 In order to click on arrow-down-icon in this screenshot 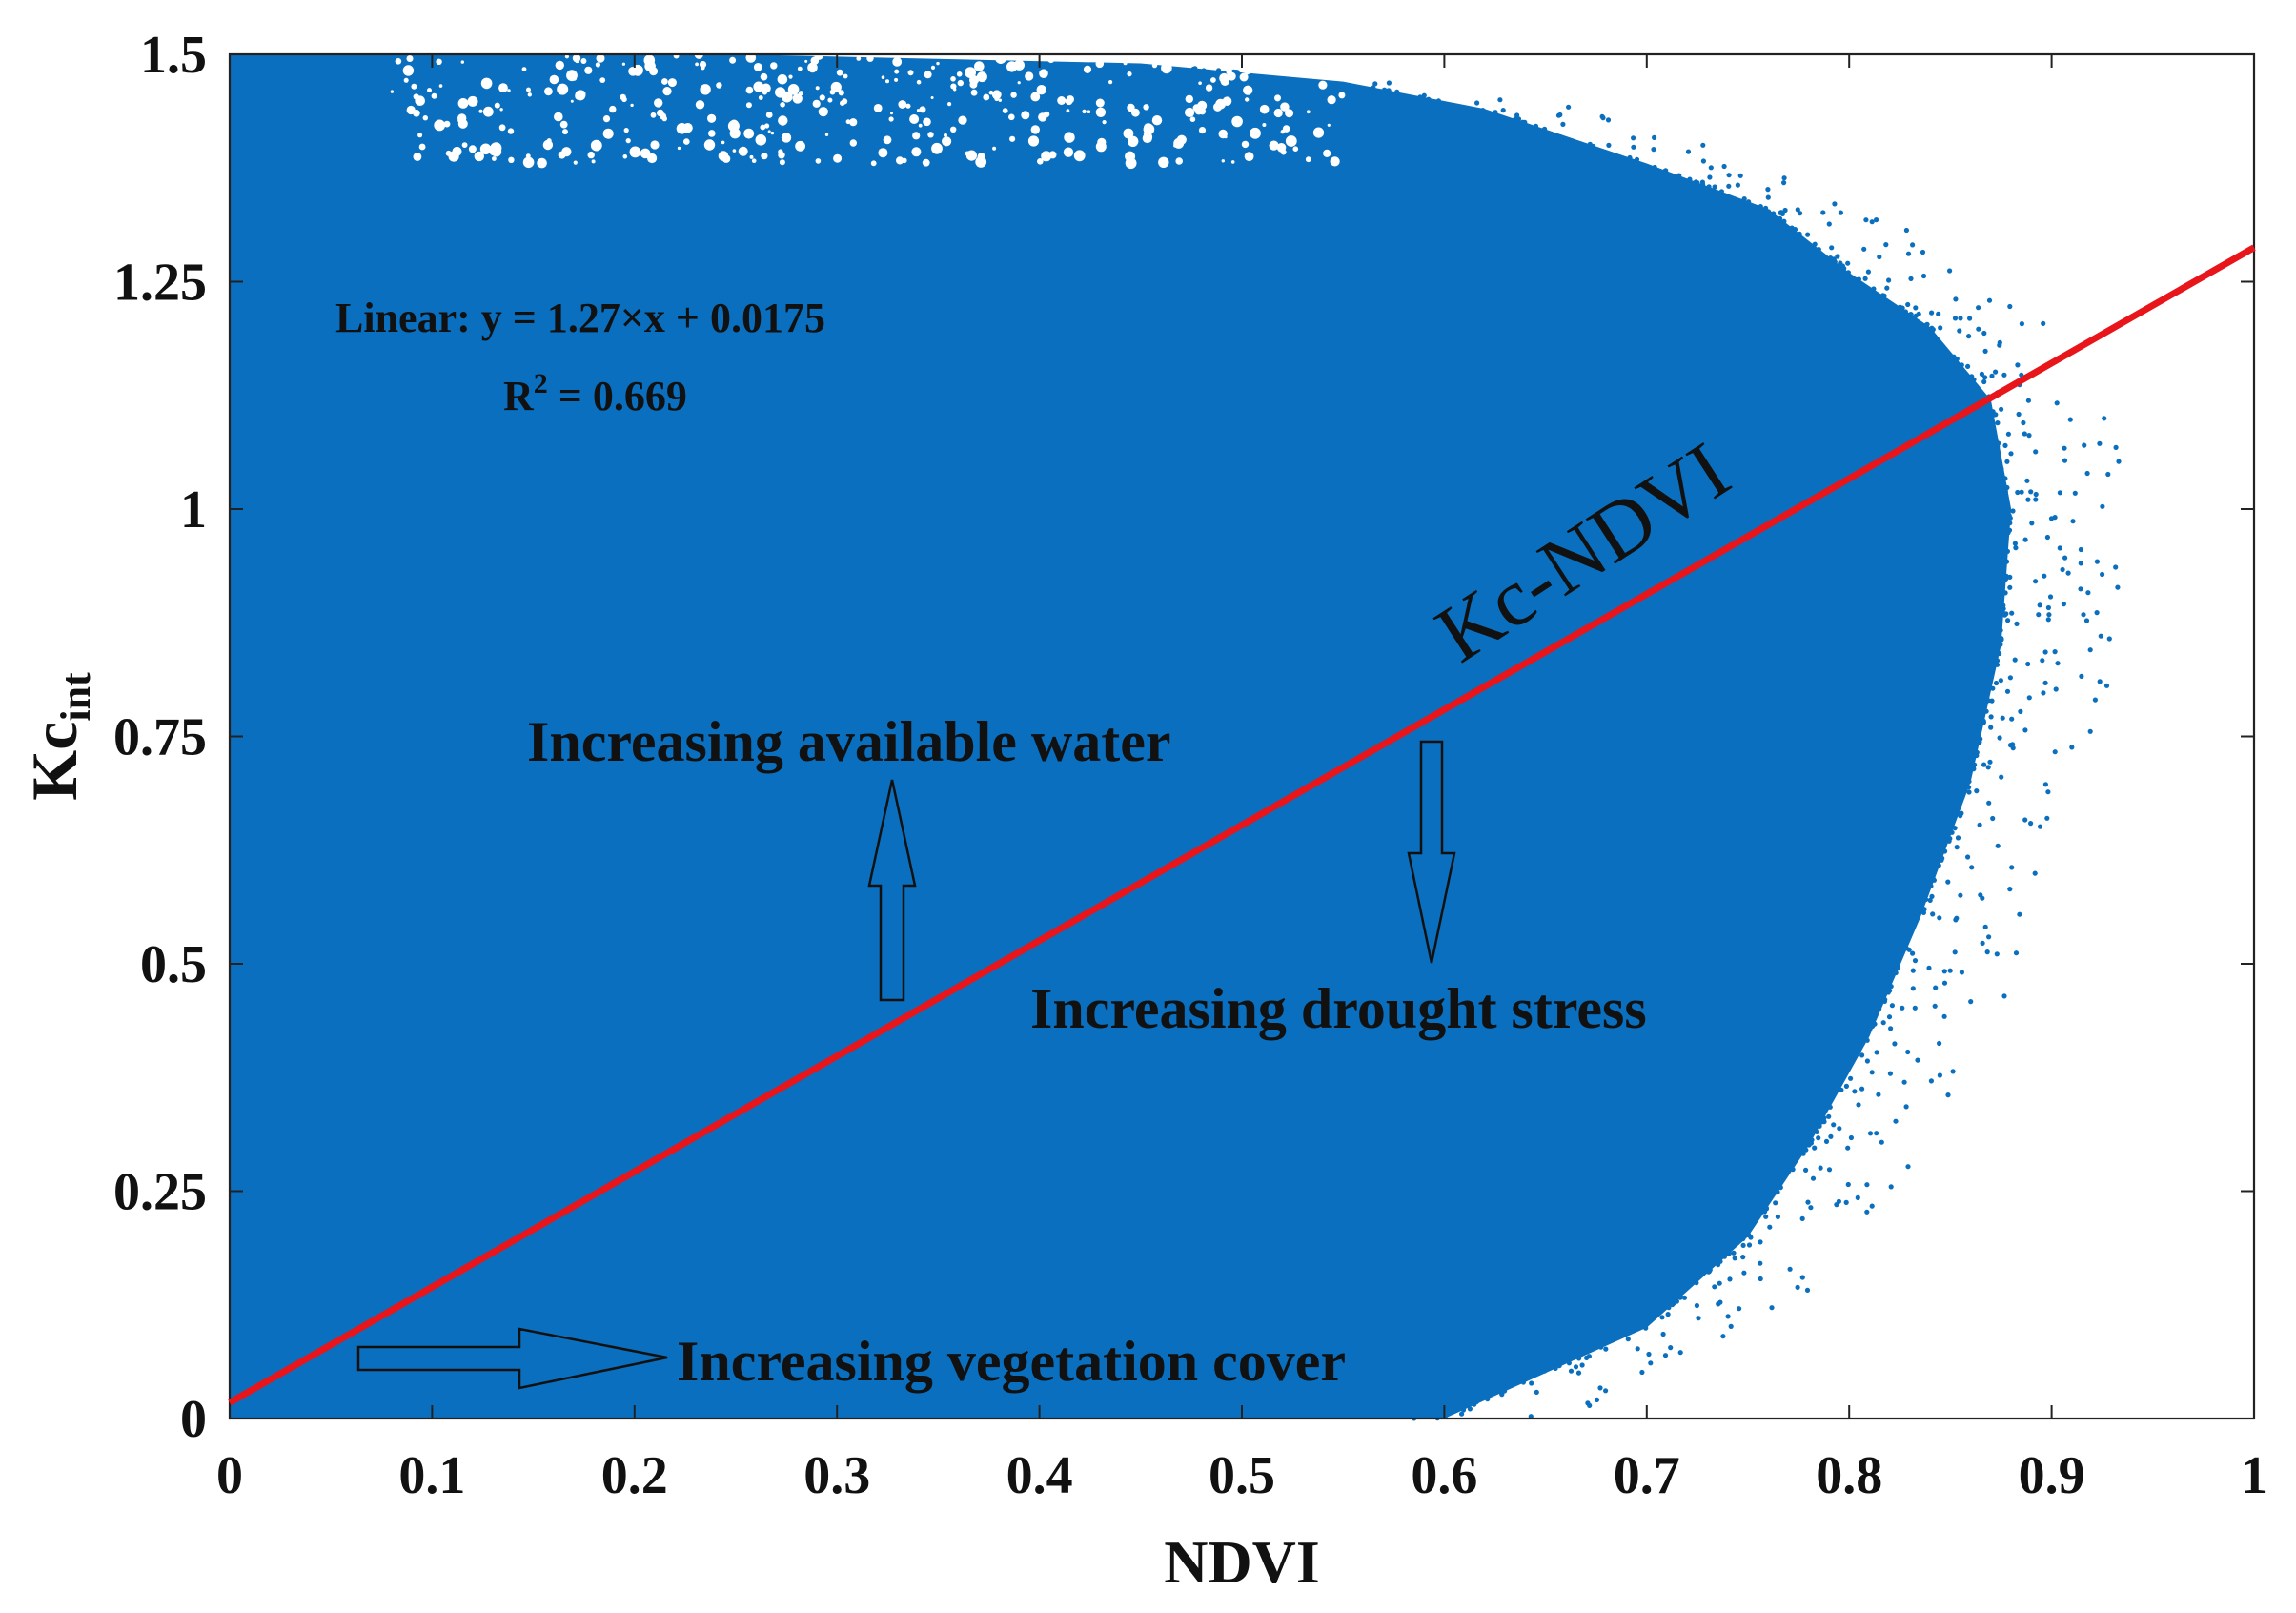, I will do `click(1431, 852)`.